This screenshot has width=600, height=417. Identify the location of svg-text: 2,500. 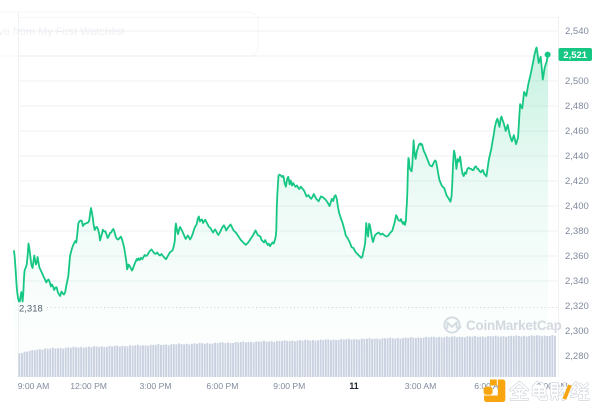
(577, 81).